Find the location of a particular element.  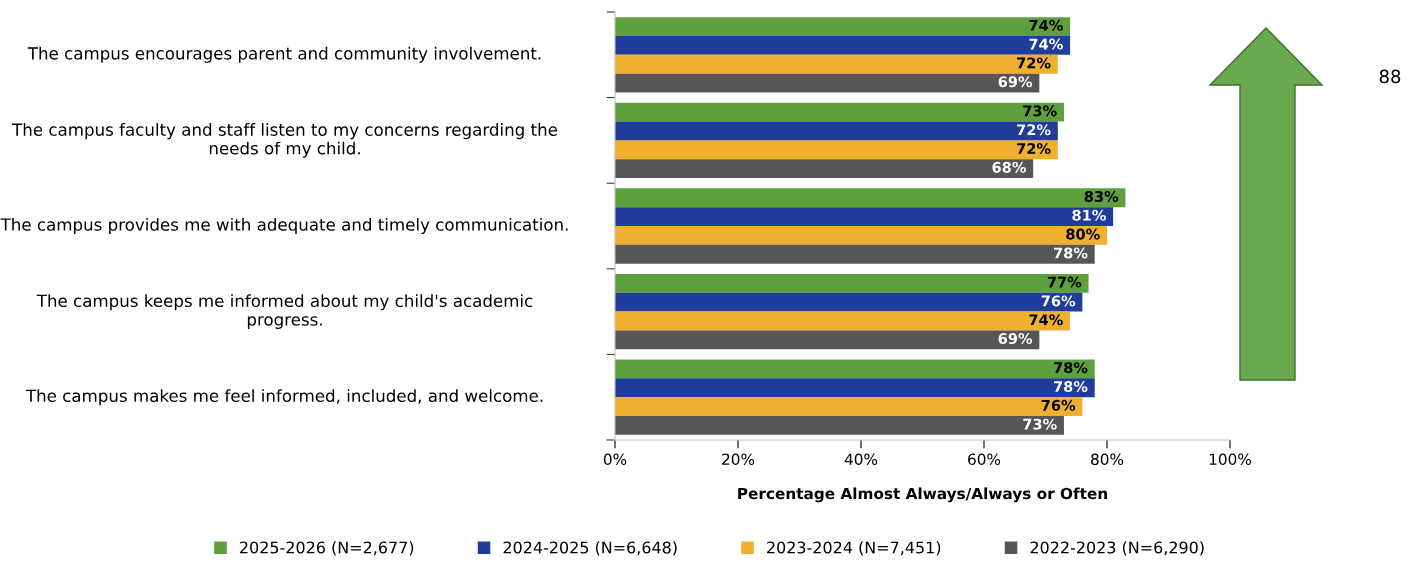

y-tick-label: The campus encourages parent and community involvement. is located at coordinates (284, 54).